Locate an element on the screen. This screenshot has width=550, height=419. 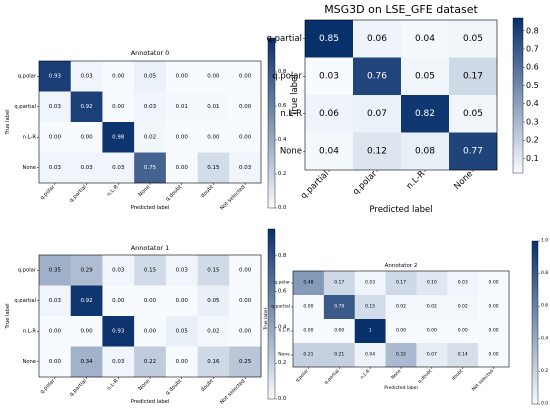
colorbar-tick-label: 0.2 is located at coordinates (282, 174).